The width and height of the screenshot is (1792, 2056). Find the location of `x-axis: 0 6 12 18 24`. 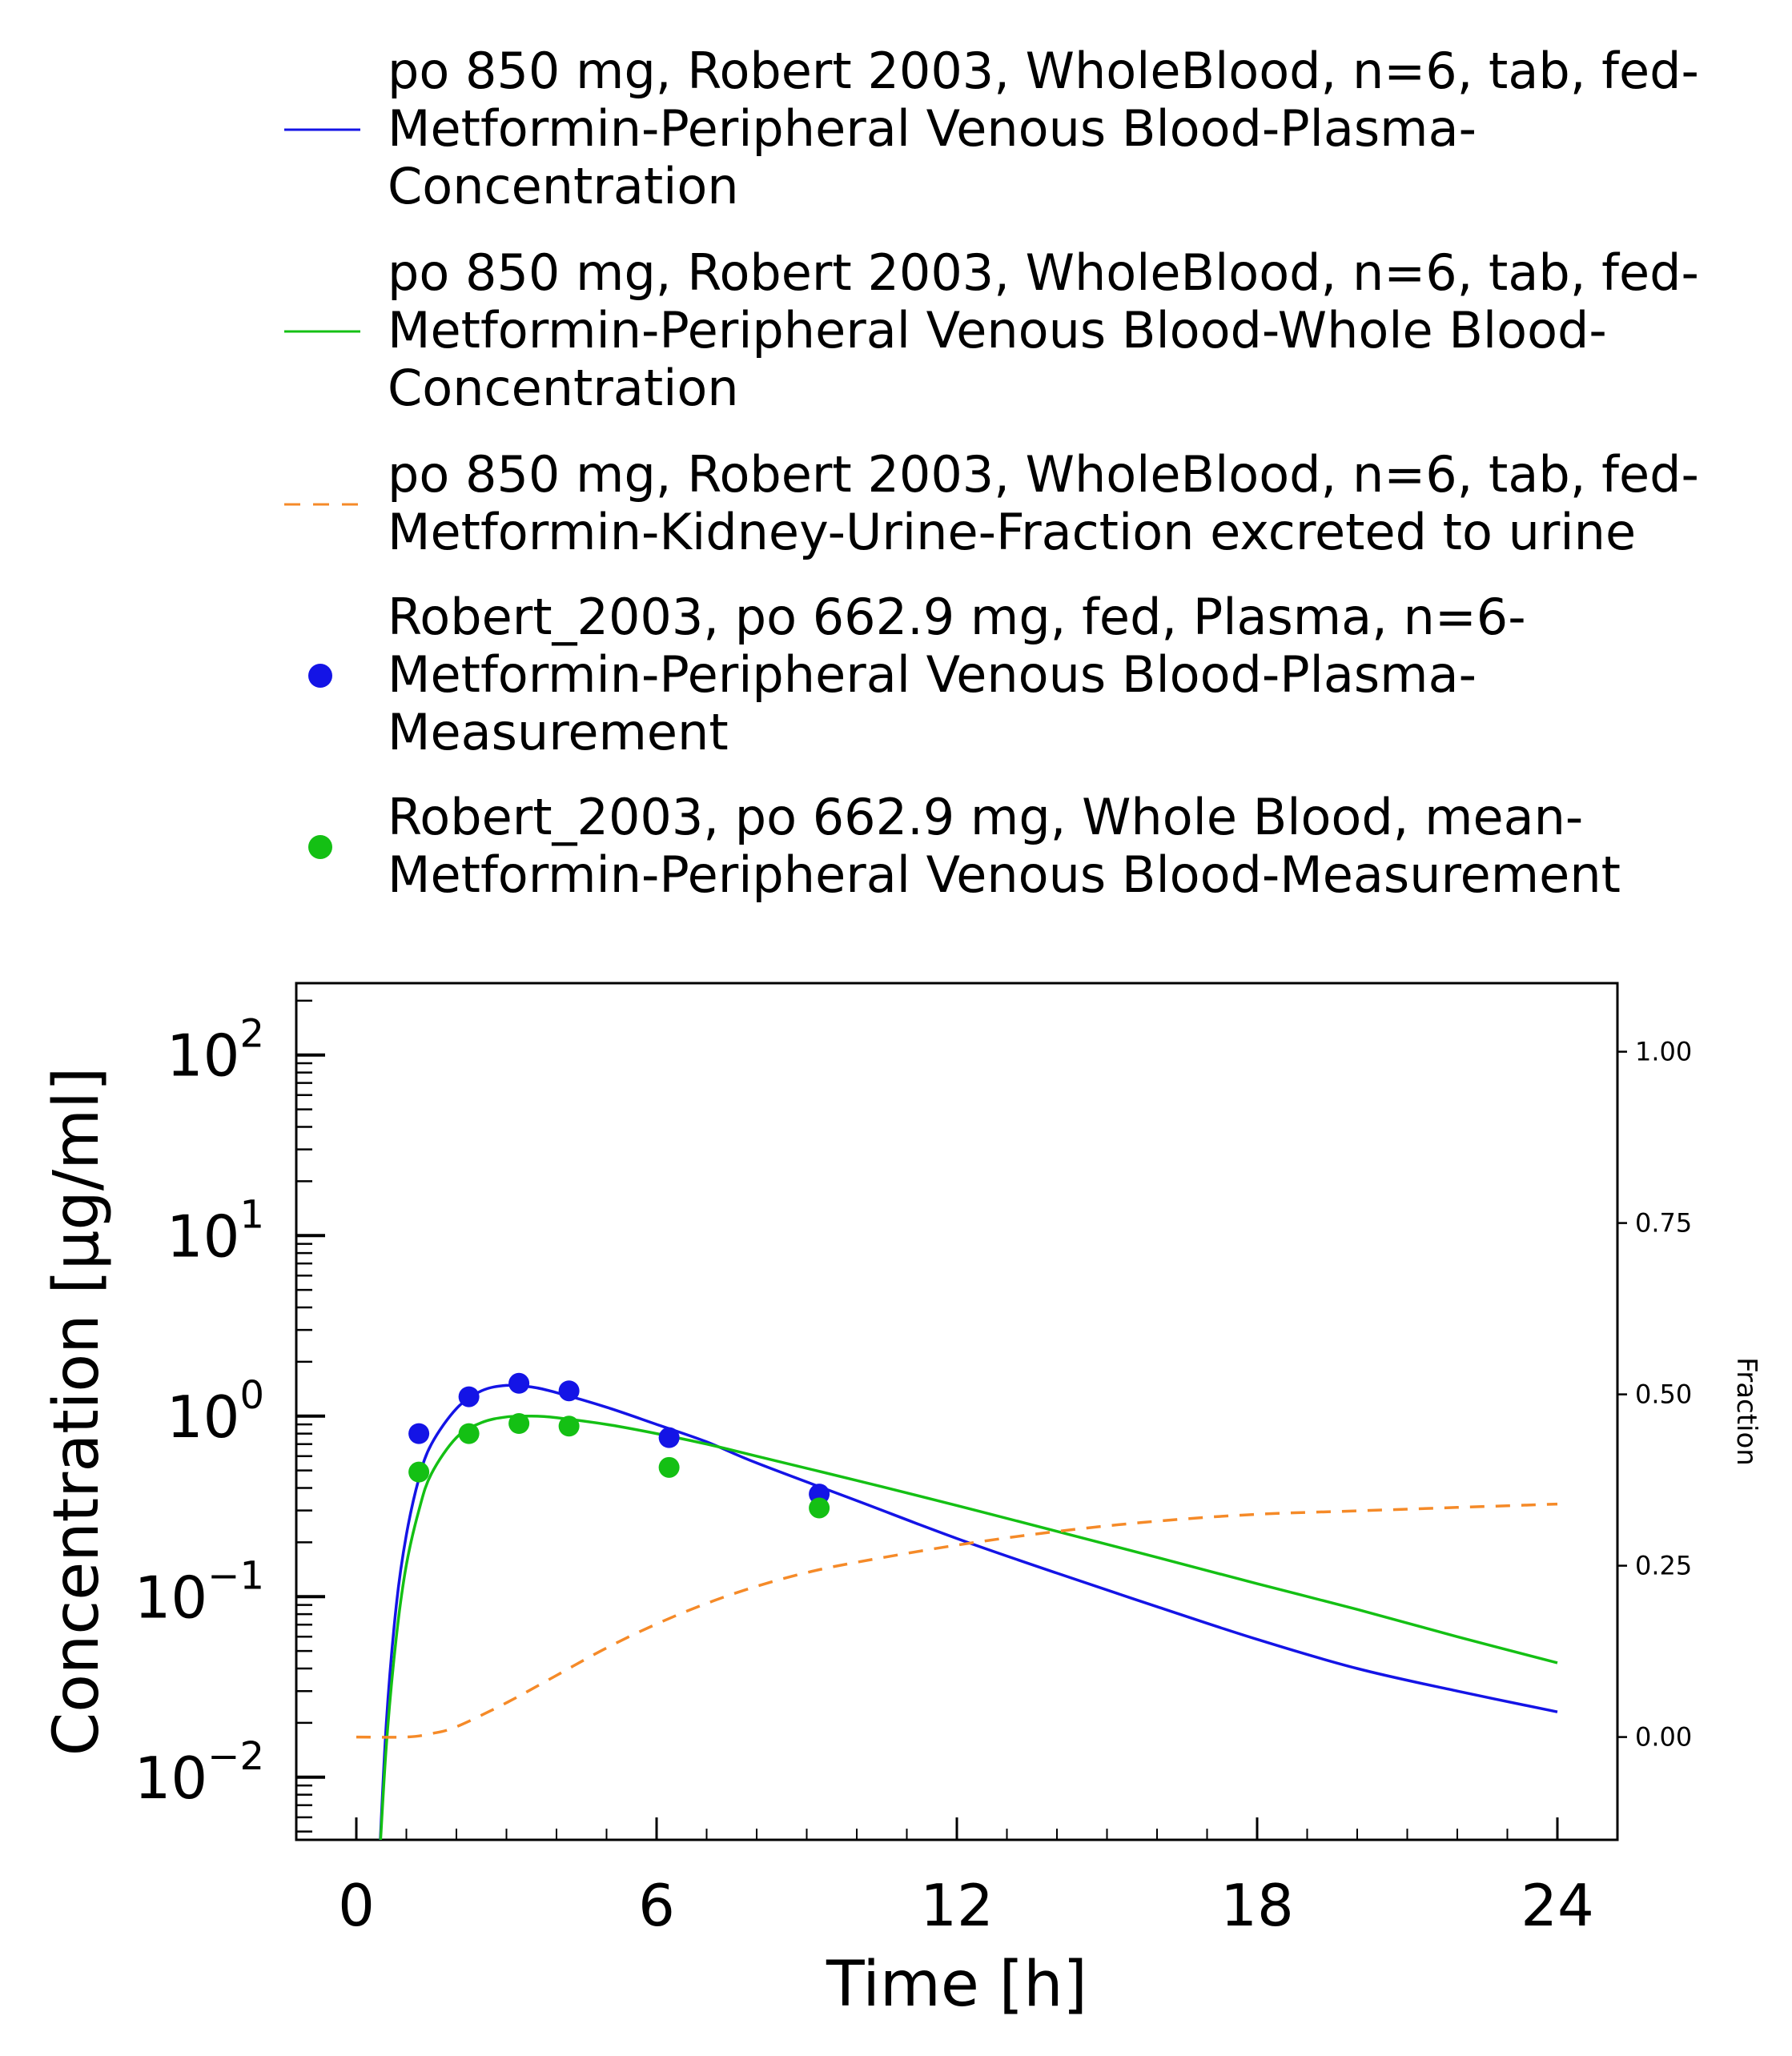

x-axis: 0 6 12 18 24 is located at coordinates (966, 1878).